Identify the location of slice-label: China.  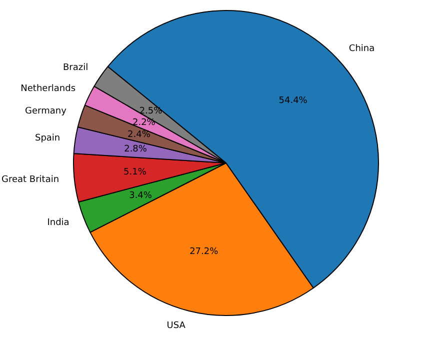
(361, 49).